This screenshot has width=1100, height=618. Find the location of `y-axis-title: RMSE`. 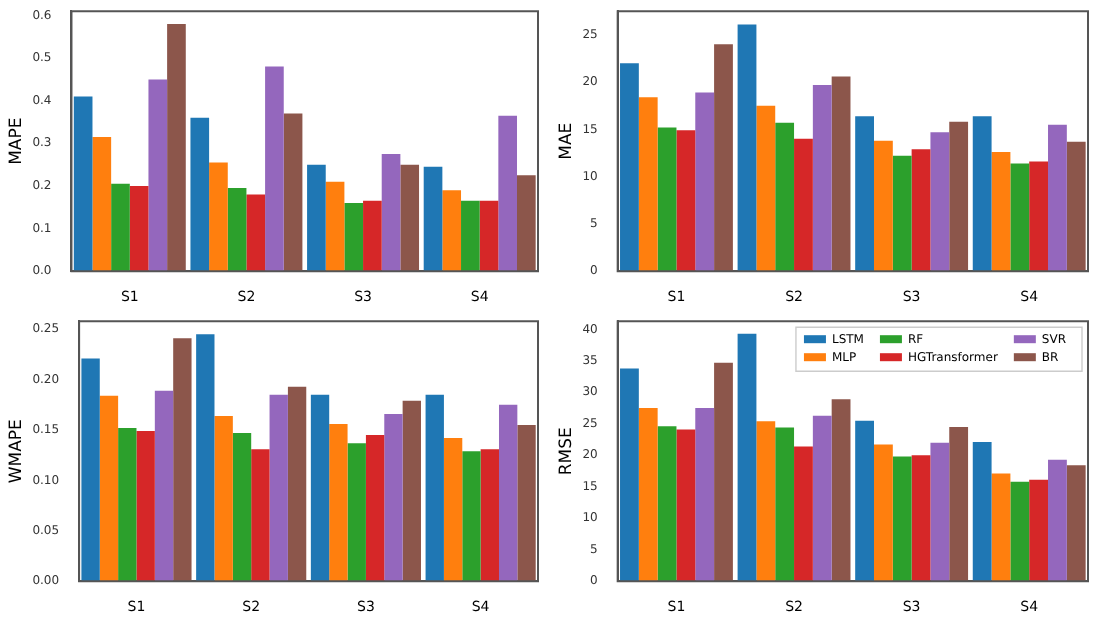

y-axis-title: RMSE is located at coordinates (566, 451).